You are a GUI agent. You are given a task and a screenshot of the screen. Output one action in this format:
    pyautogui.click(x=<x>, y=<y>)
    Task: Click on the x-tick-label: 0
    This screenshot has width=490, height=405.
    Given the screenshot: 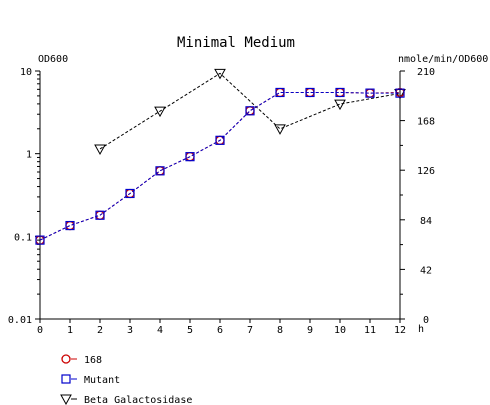 What is the action you would take?
    pyautogui.click(x=40, y=330)
    